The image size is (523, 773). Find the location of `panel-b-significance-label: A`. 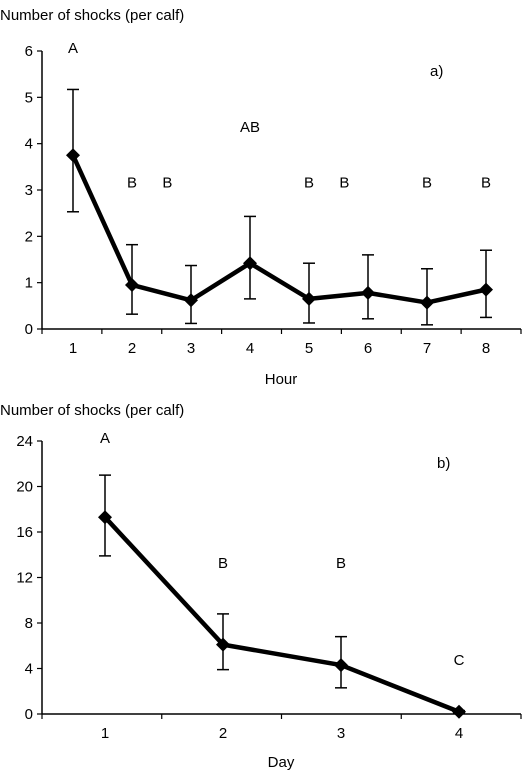

panel-b-significance-label: A is located at coordinates (105, 438).